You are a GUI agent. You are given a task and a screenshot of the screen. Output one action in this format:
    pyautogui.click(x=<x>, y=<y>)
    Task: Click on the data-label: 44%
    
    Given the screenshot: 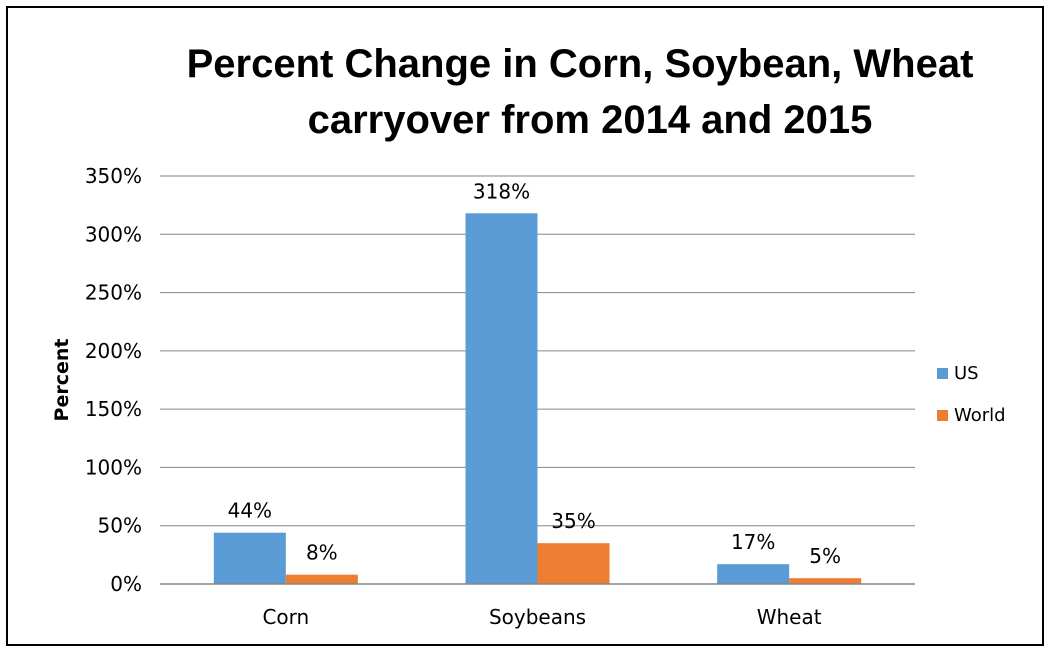 What is the action you would take?
    pyautogui.click(x=250, y=511)
    